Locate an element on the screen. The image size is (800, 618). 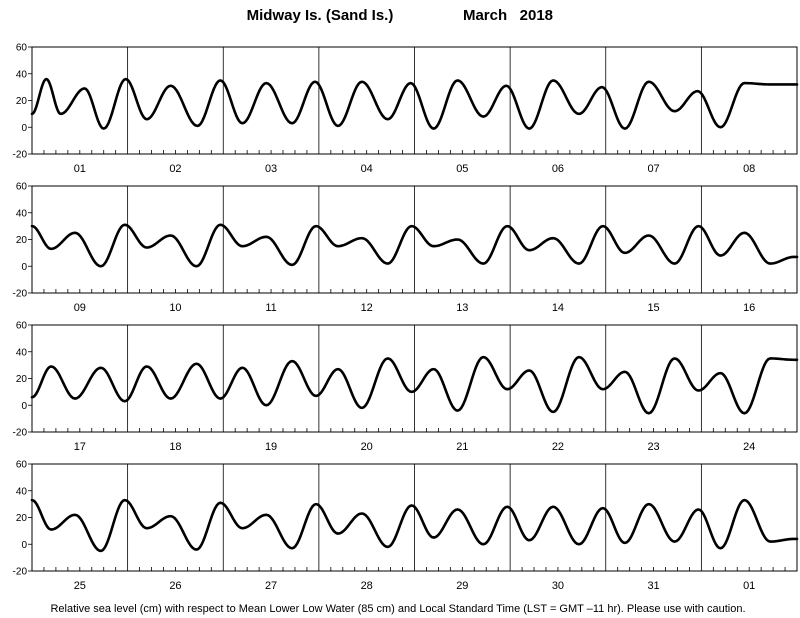
day-label: 07 is located at coordinates (653, 169).